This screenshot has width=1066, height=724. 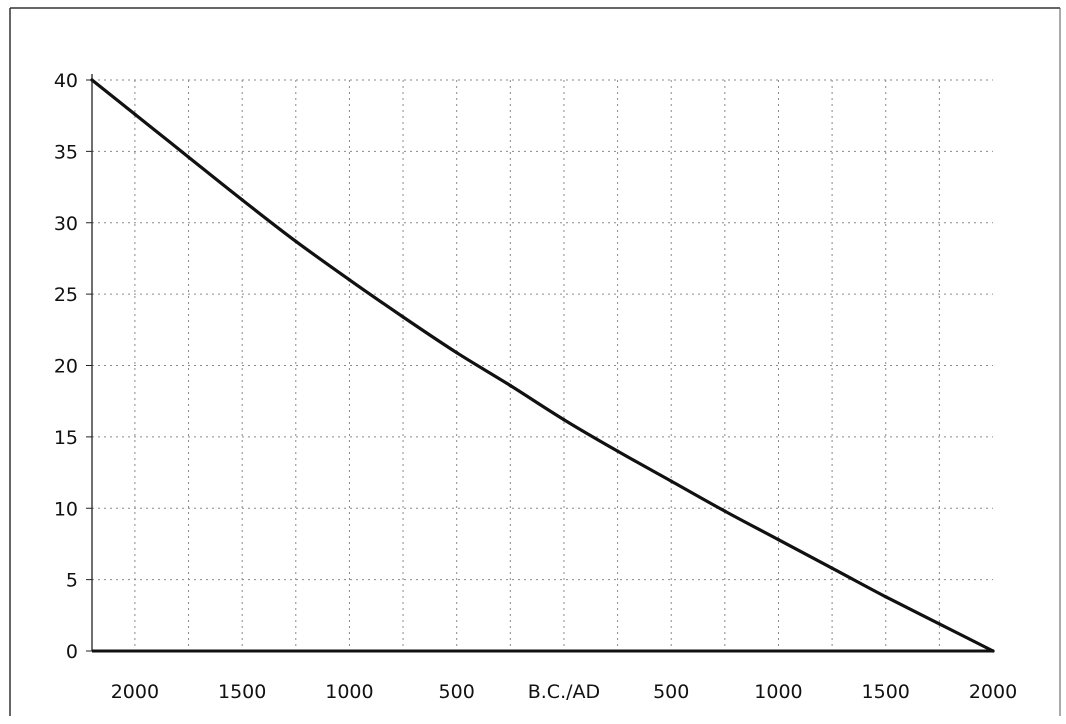 What do you see at coordinates (66, 509) in the screenshot?
I see `y-tick-label: 10` at bounding box center [66, 509].